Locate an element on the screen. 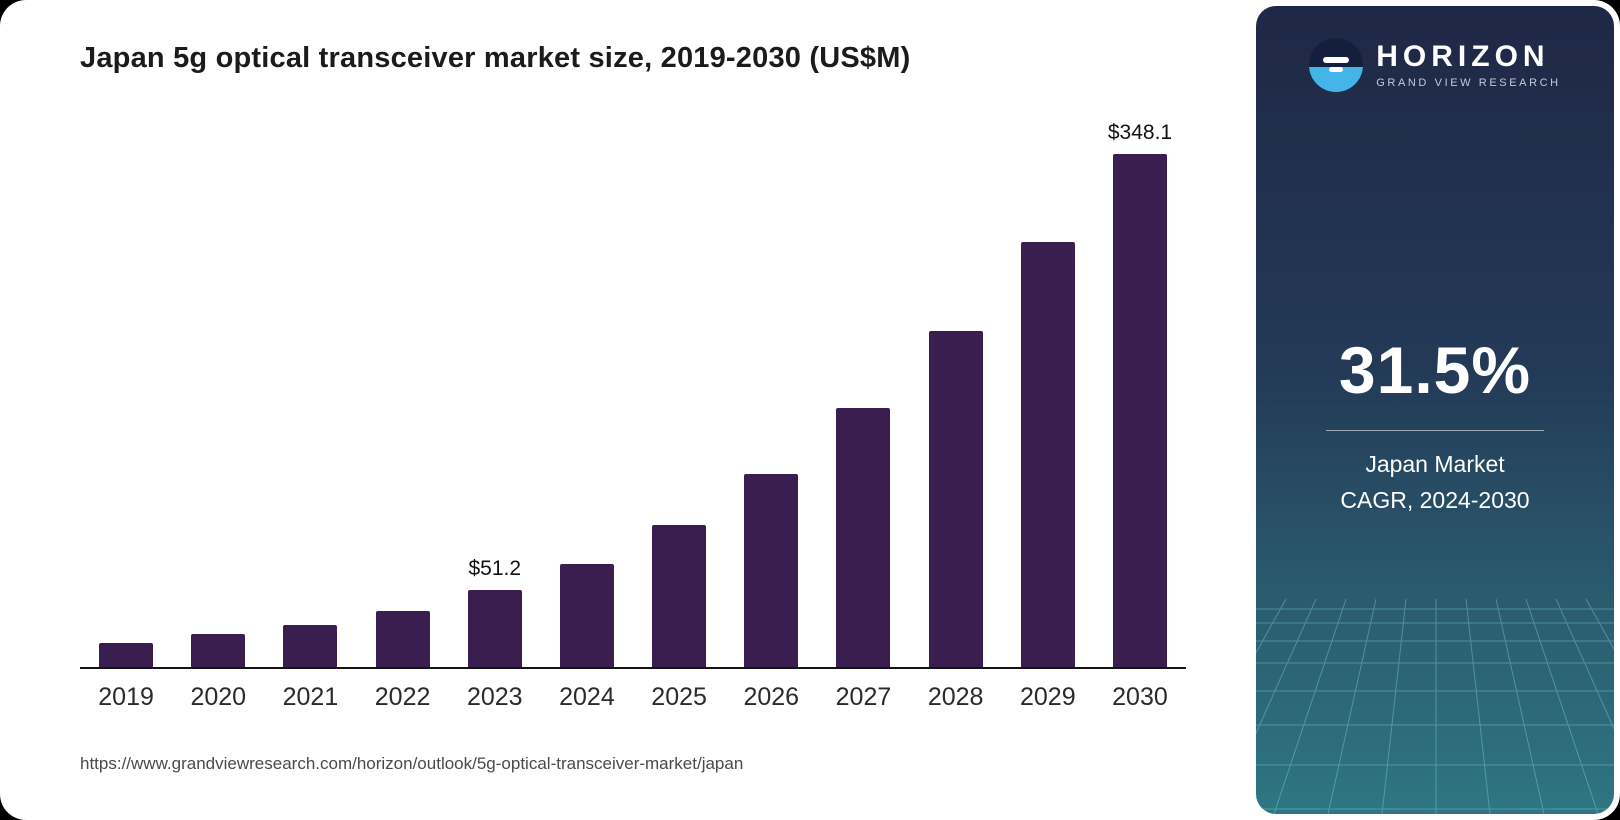 The width and height of the screenshot is (1620, 820). brand-name: HORIZON is located at coordinates (1463, 56).